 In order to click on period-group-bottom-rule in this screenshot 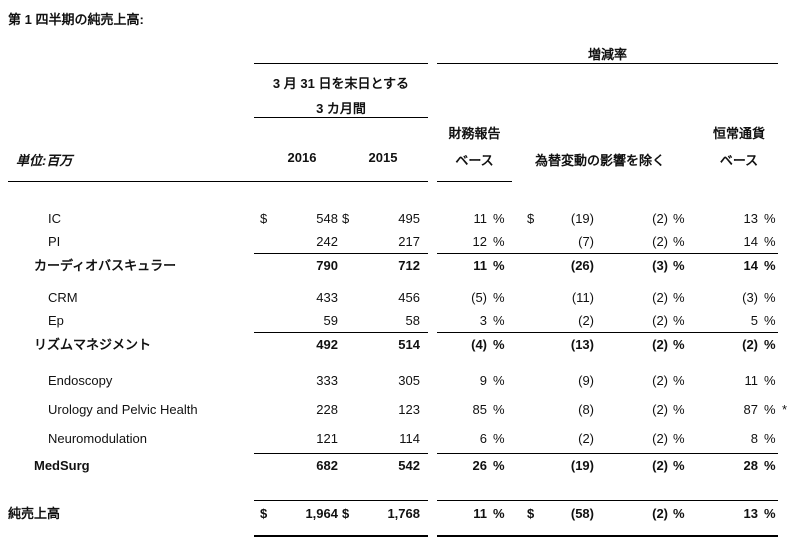, I will do `click(341, 117)`.